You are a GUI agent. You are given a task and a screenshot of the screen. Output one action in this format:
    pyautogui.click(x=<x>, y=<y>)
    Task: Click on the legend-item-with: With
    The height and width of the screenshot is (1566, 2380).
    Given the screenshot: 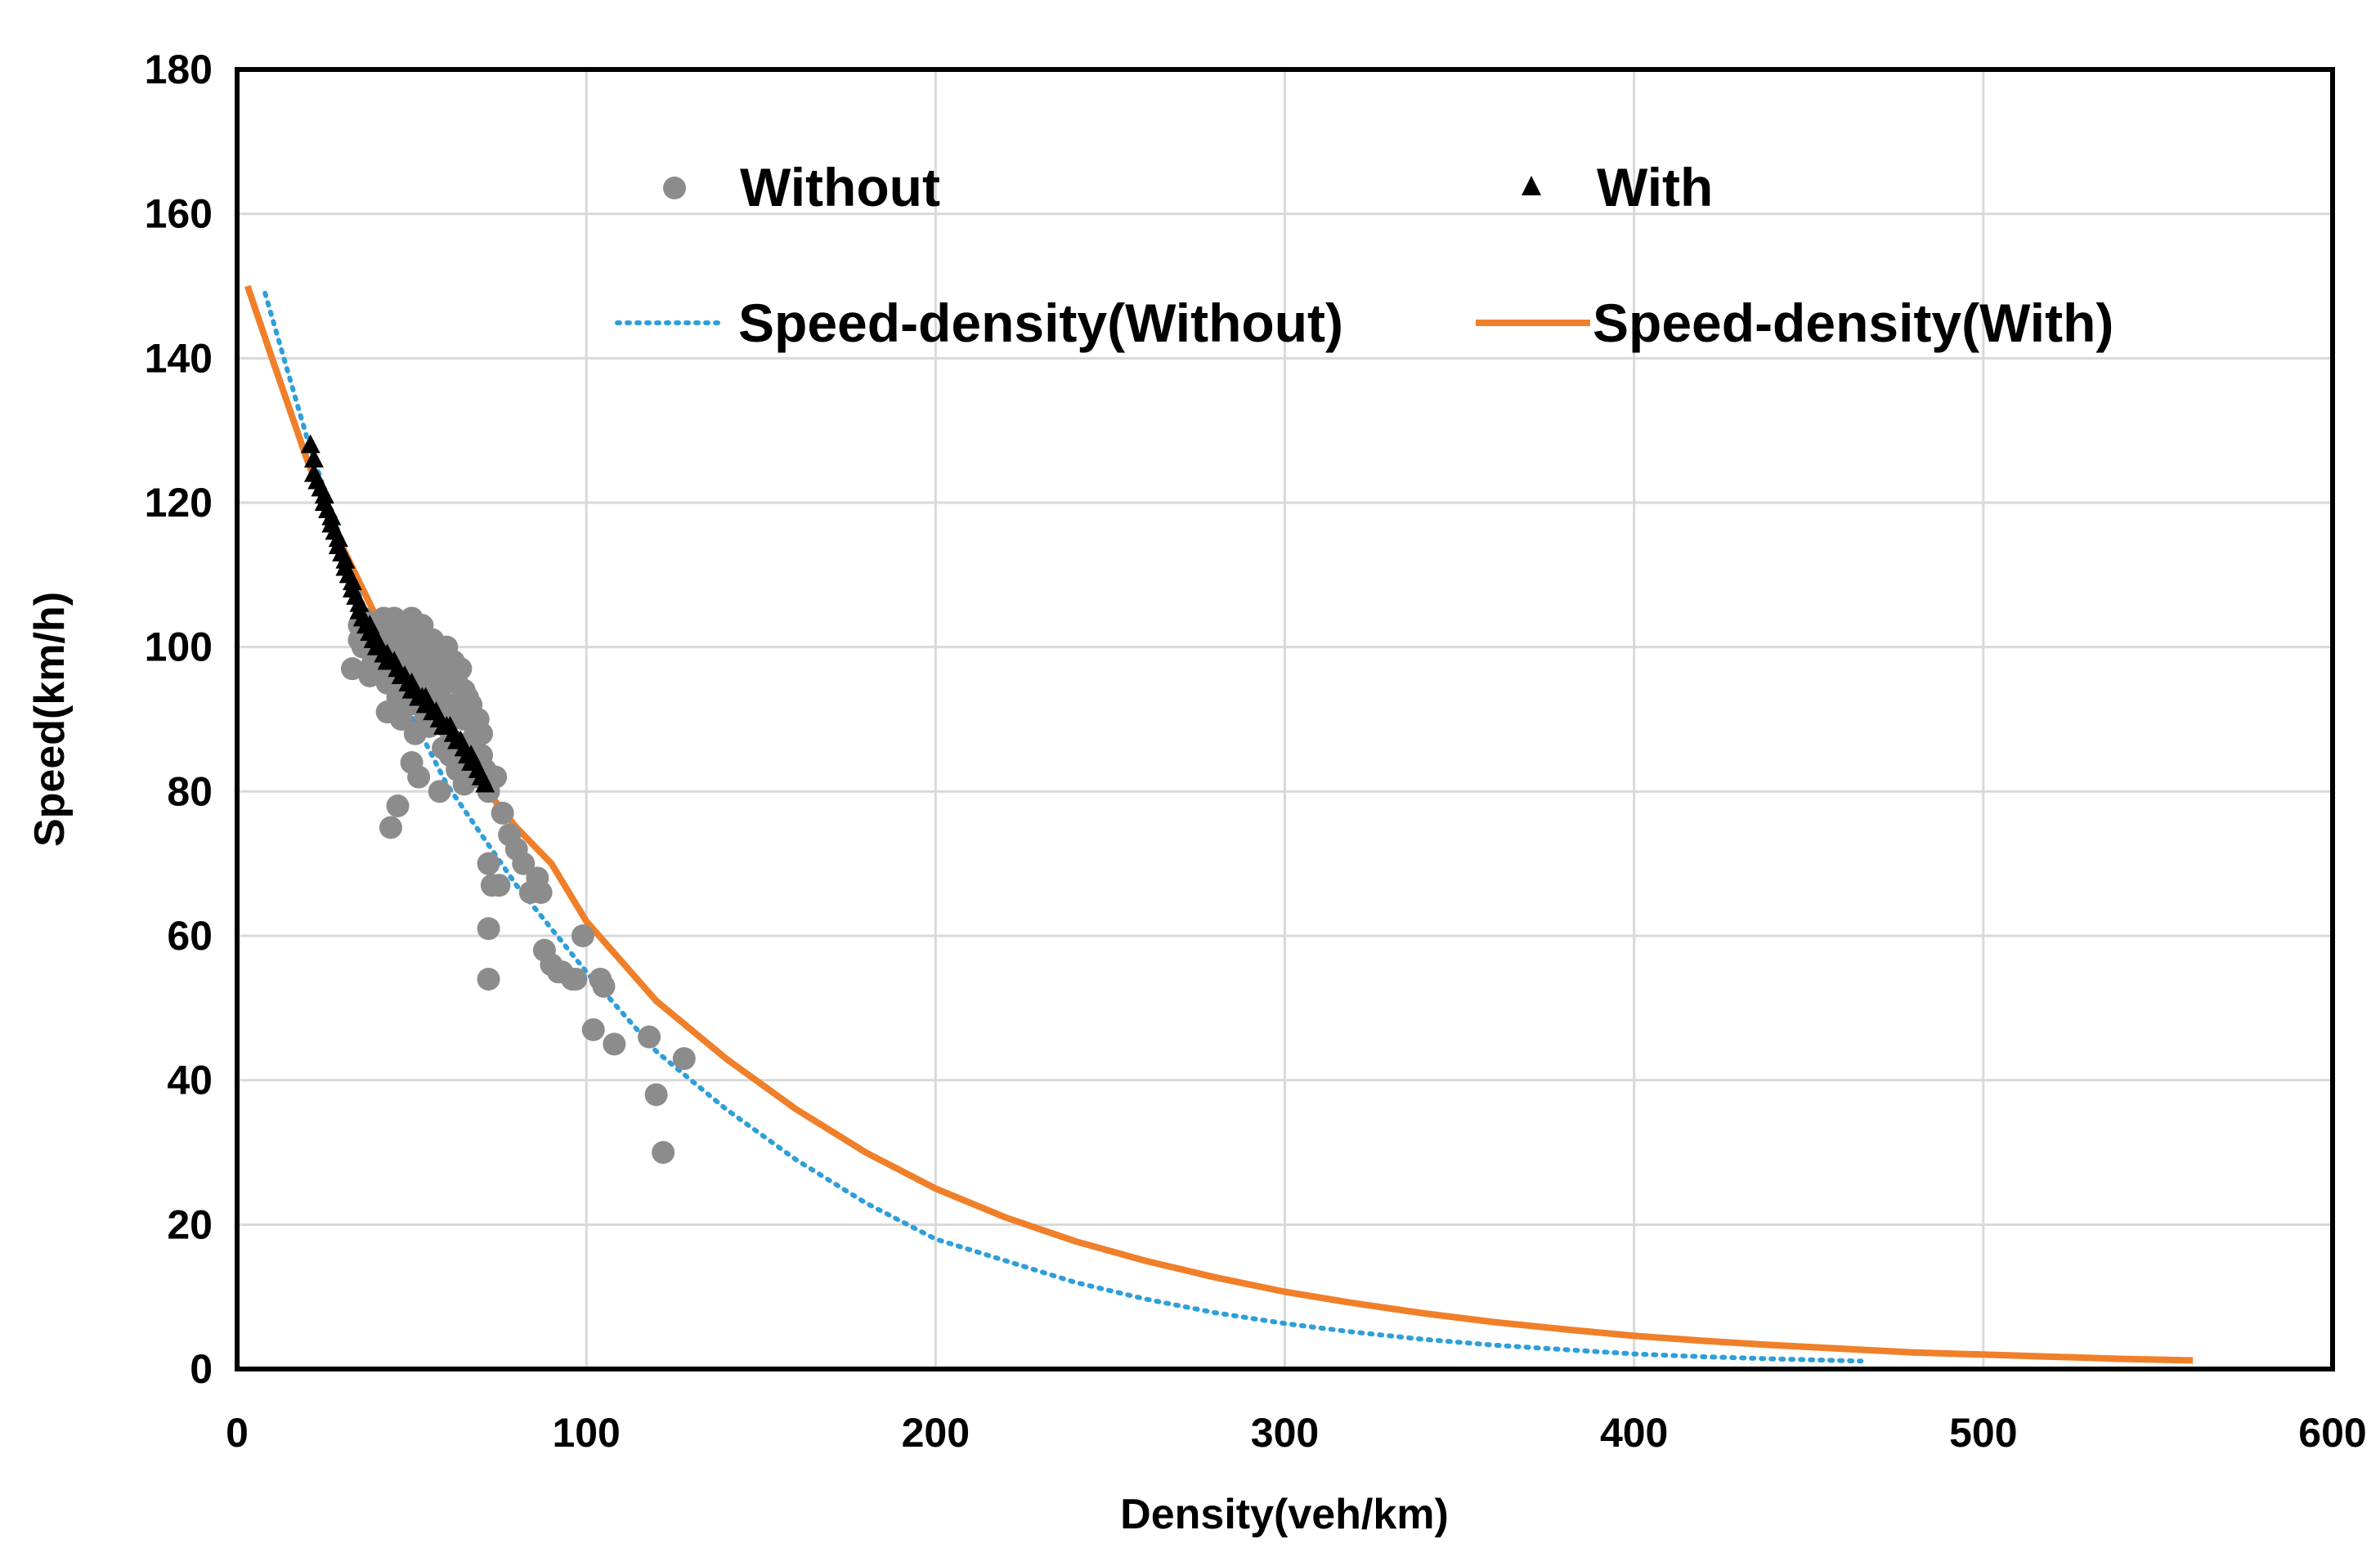 What is the action you would take?
    pyautogui.click(x=1617, y=187)
    